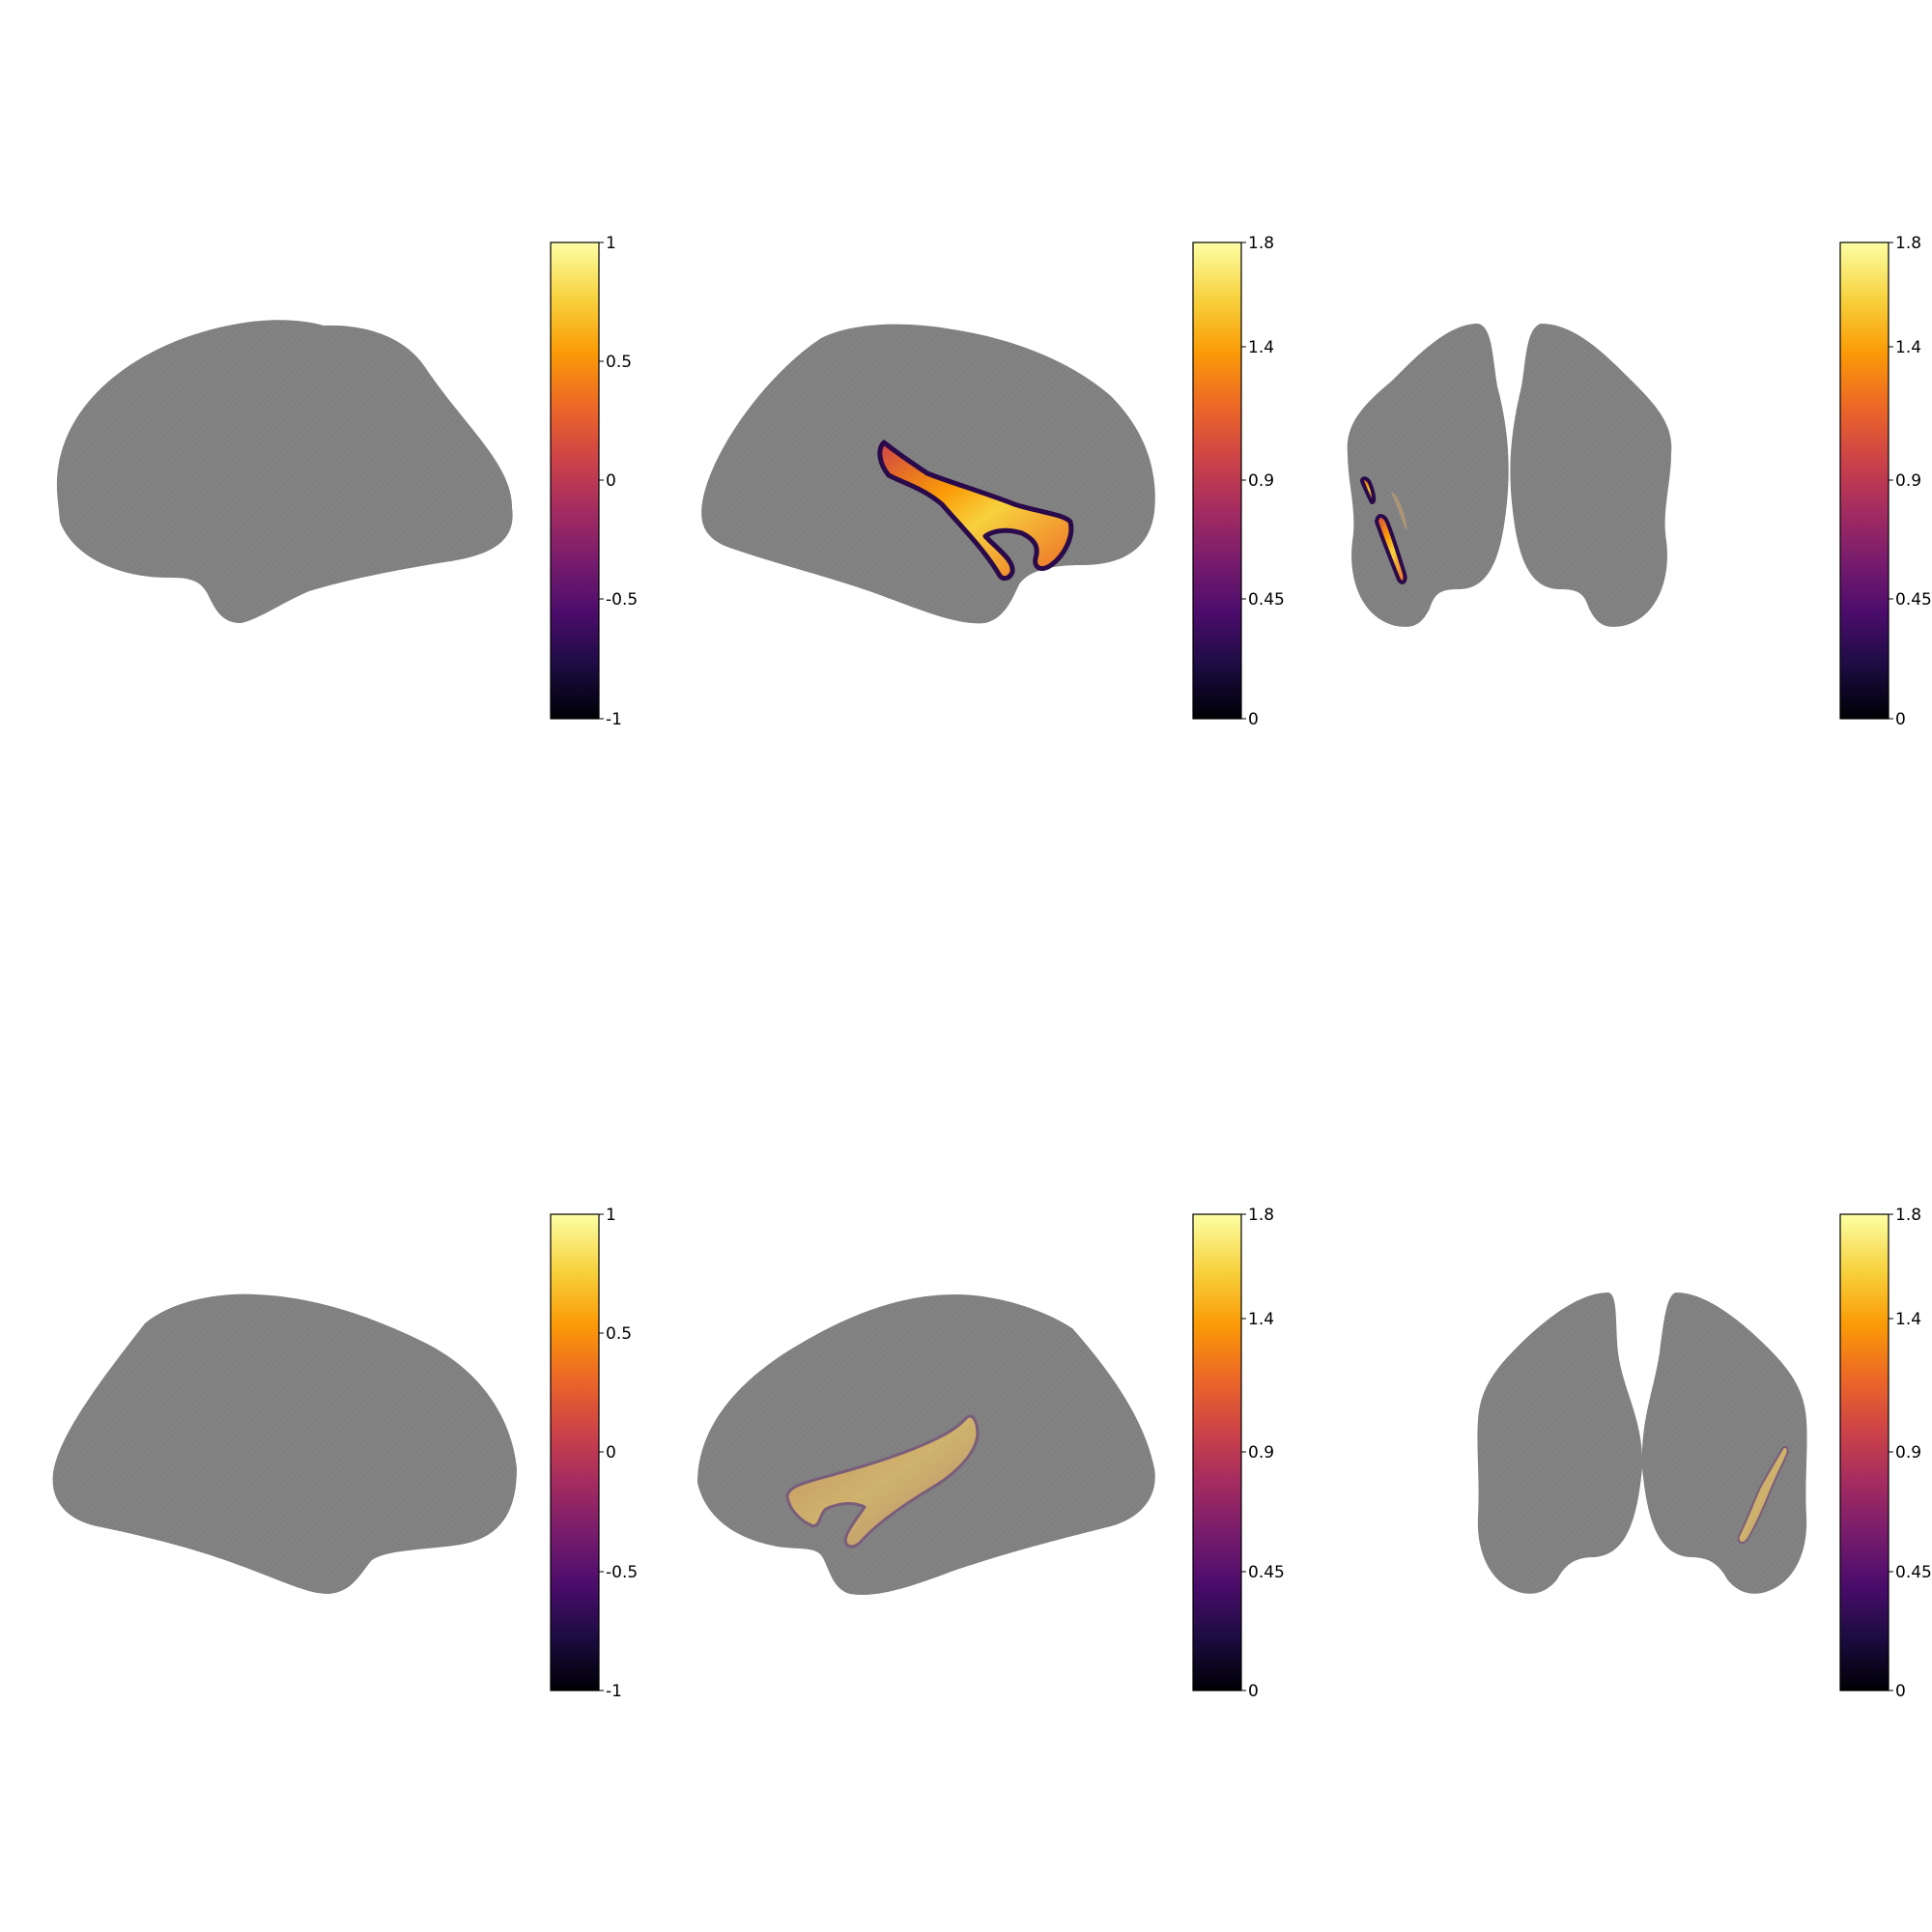 The image size is (1932, 1932). Describe the element at coordinates (1908, 243) in the screenshot. I see `colorbar-3-tick: 1.8` at that location.